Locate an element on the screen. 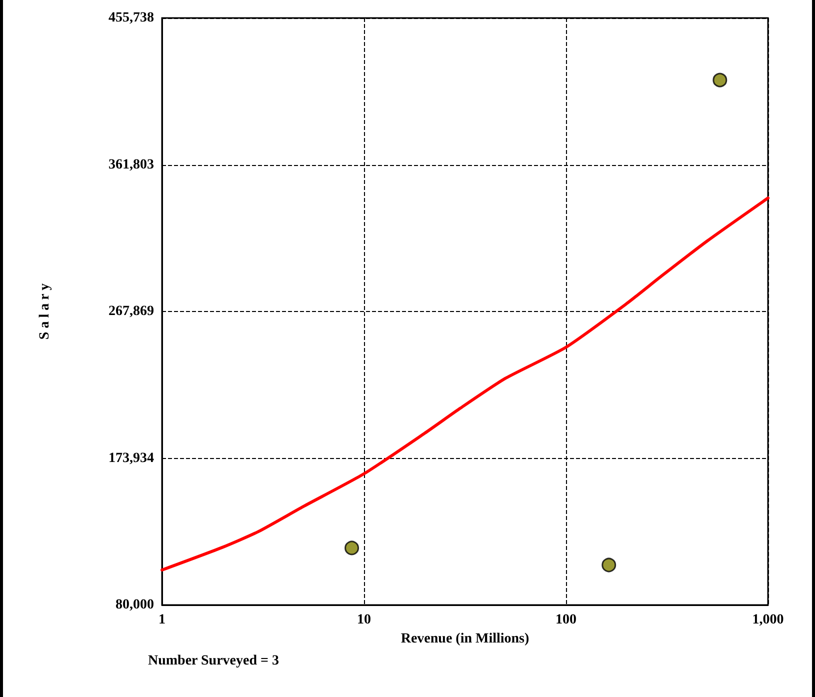 Image resolution: width=815 pixels, height=697 pixels. y-tick-label: 173,934 is located at coordinates (131, 458).